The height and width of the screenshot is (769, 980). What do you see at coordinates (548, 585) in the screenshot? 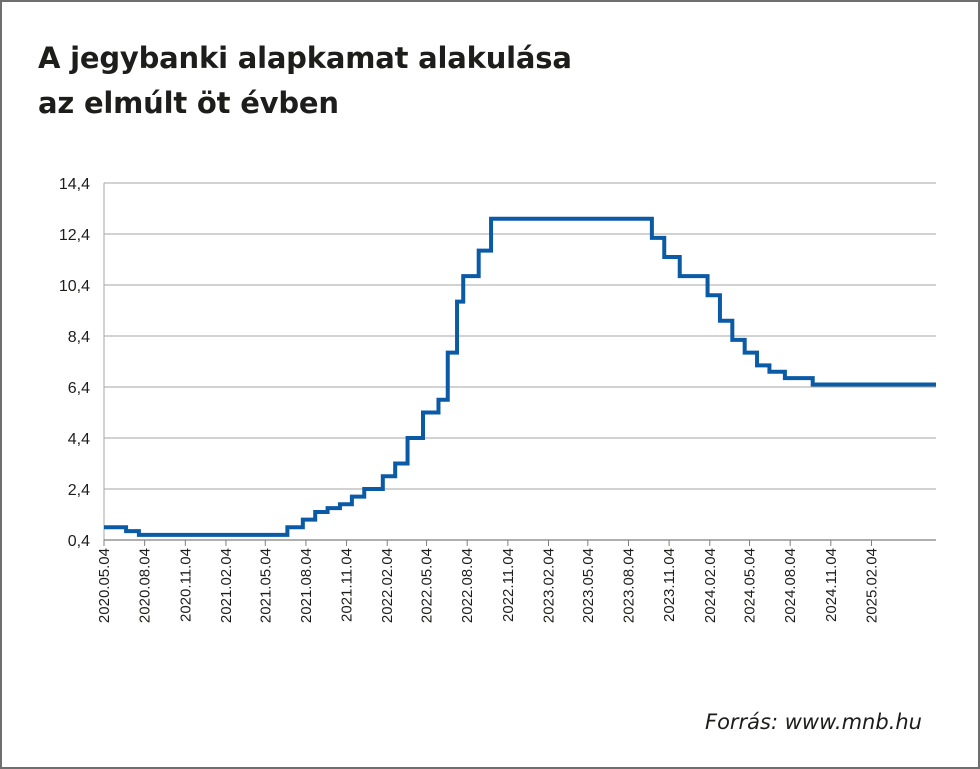
I see `x-tick-label: 2023.02.04` at bounding box center [548, 585].